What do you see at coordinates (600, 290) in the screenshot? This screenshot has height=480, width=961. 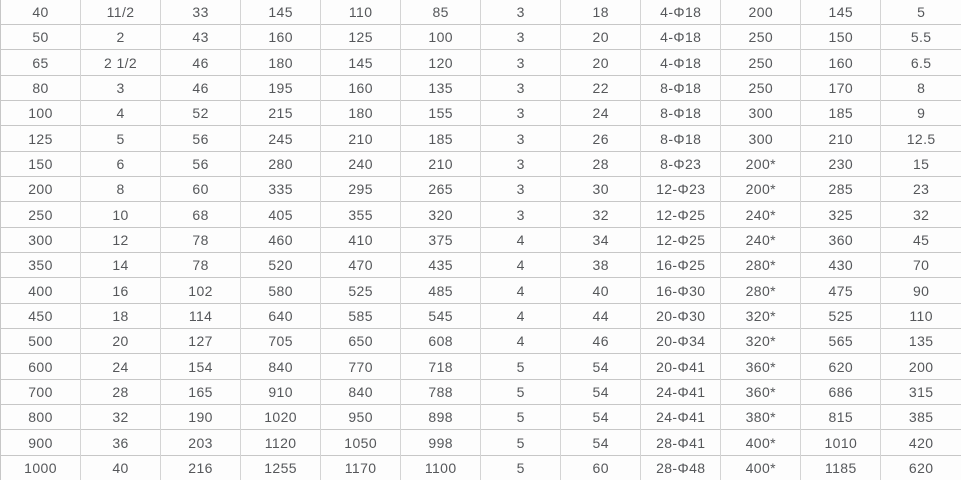 I see `table-cell: 40` at bounding box center [600, 290].